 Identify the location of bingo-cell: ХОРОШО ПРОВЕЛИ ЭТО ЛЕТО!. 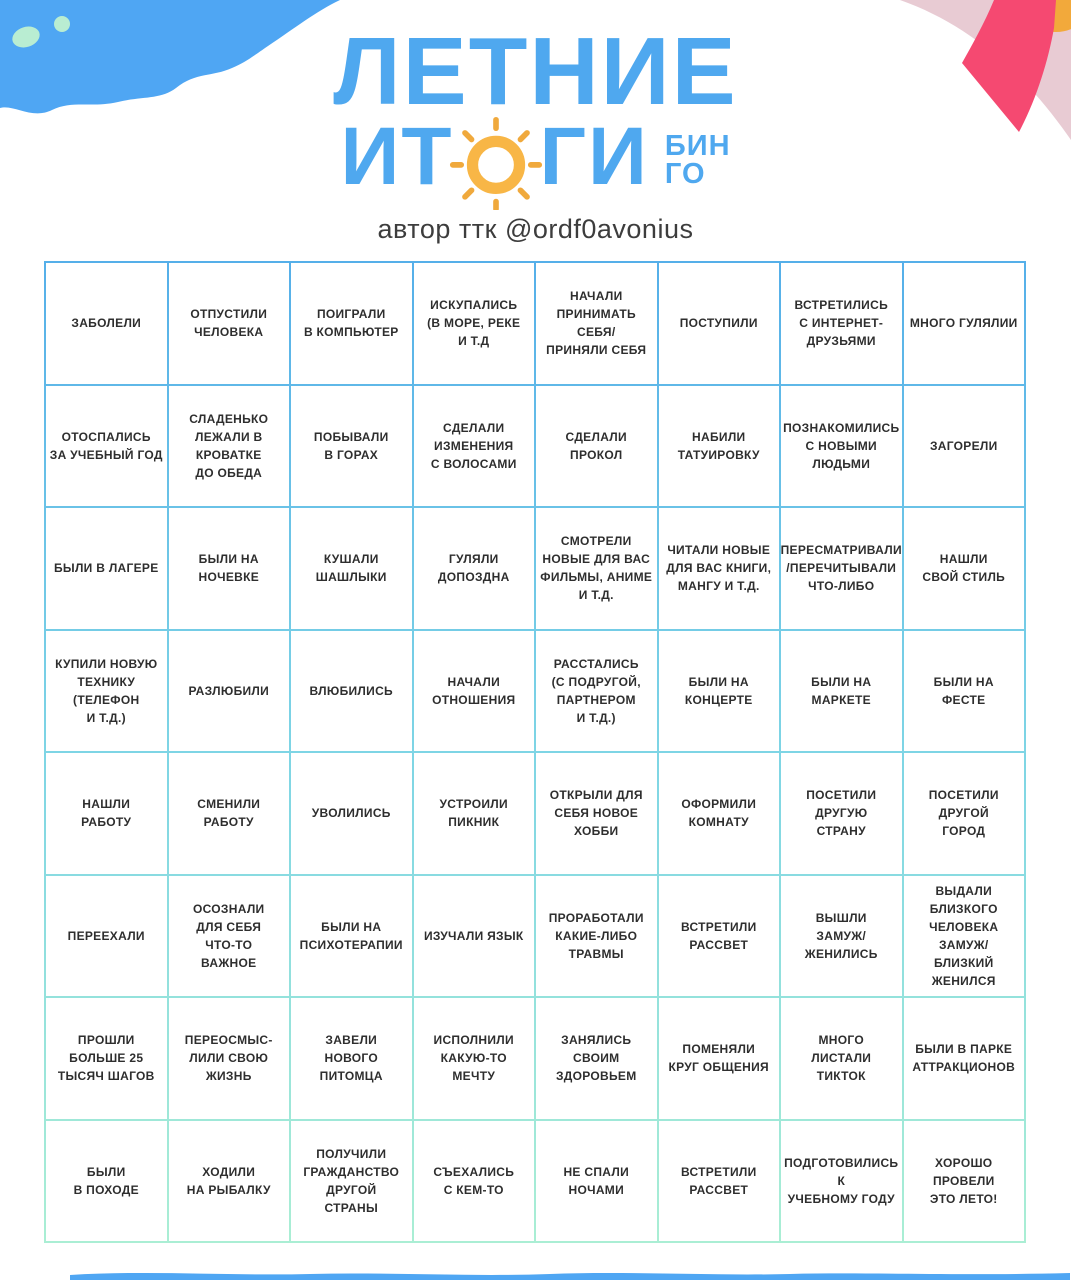
(963, 1180).